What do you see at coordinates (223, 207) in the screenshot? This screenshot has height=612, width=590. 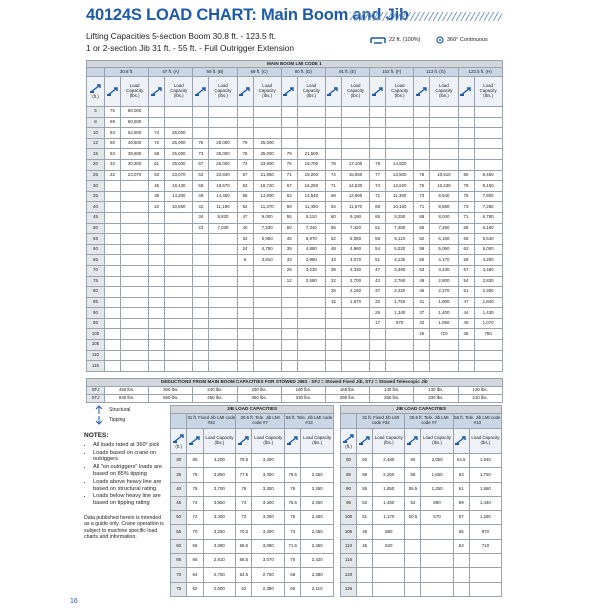 I see `capacity: 11,190` at bounding box center [223, 207].